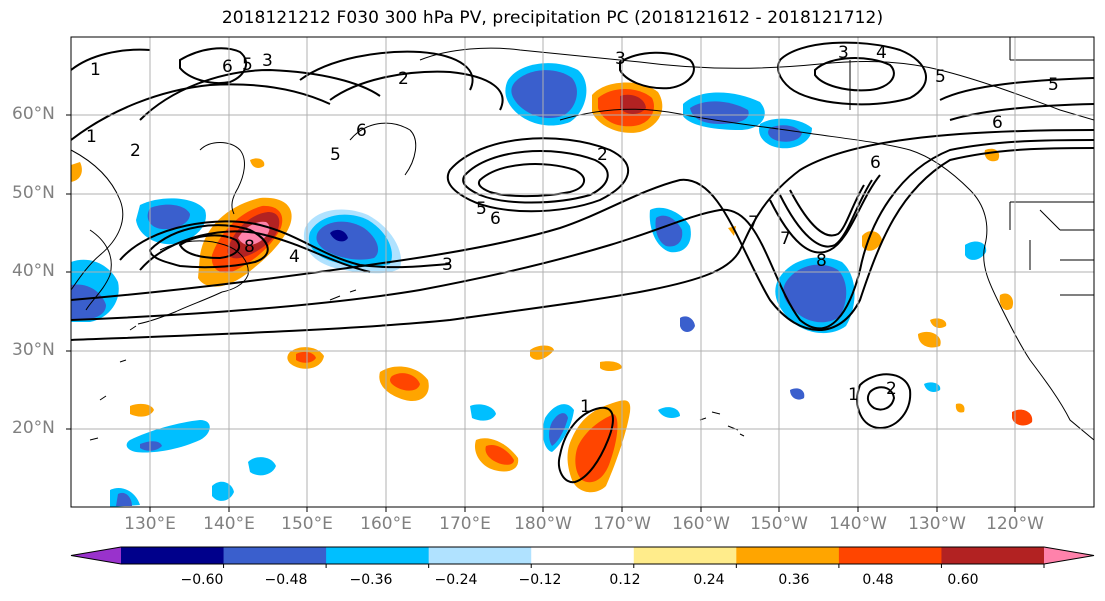 The height and width of the screenshot is (601, 1105). What do you see at coordinates (622, 524) in the screenshot?
I see `lon-label: 170°W` at bounding box center [622, 524].